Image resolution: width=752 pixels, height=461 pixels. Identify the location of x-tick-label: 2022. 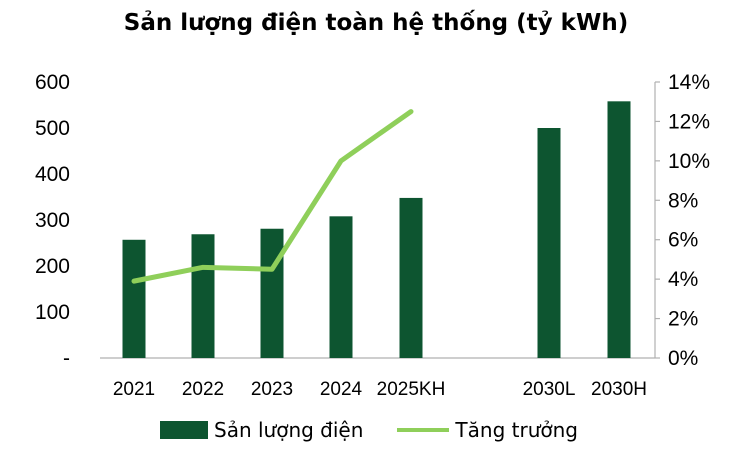
(203, 389).